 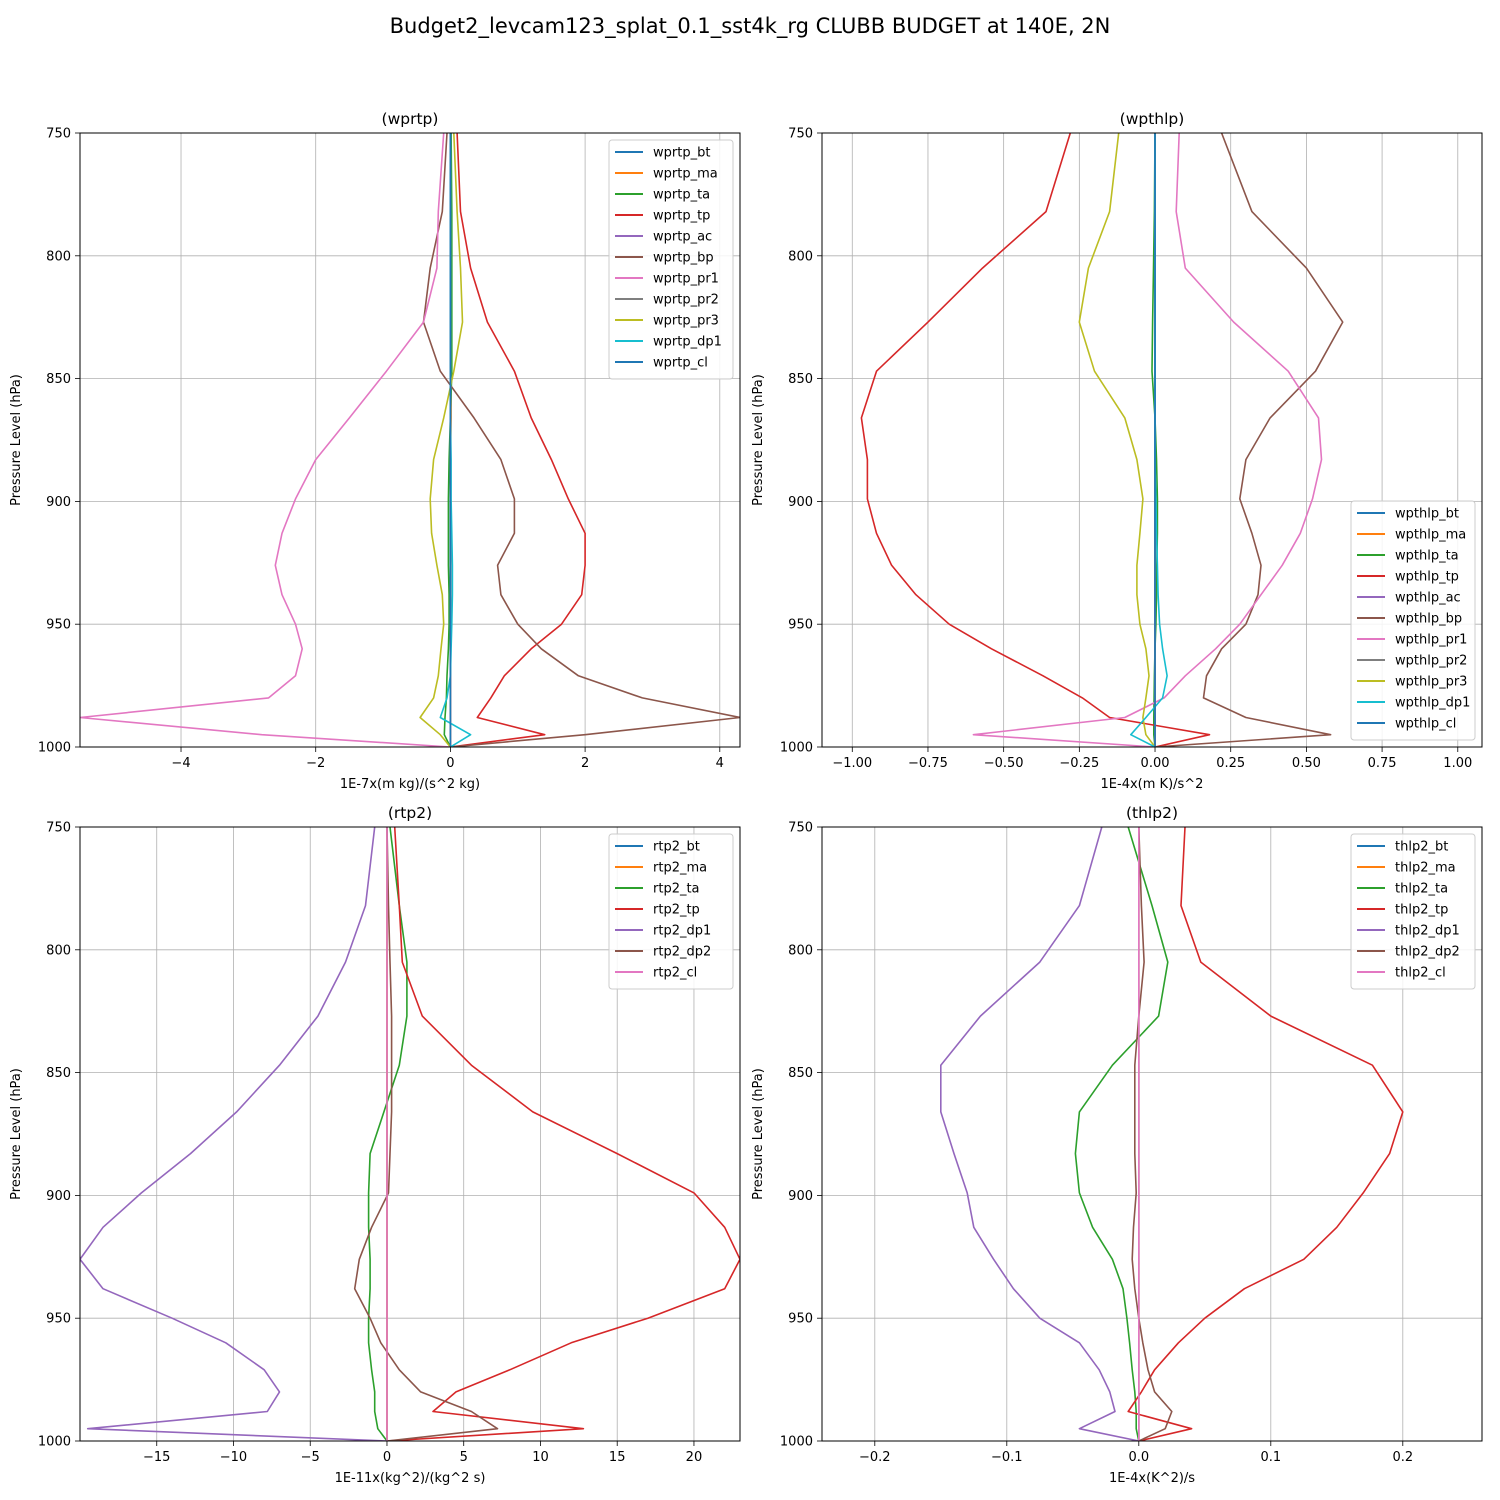 What do you see at coordinates (800, 379) in the screenshot?
I see `y-tick-label-wpthlp: 850` at bounding box center [800, 379].